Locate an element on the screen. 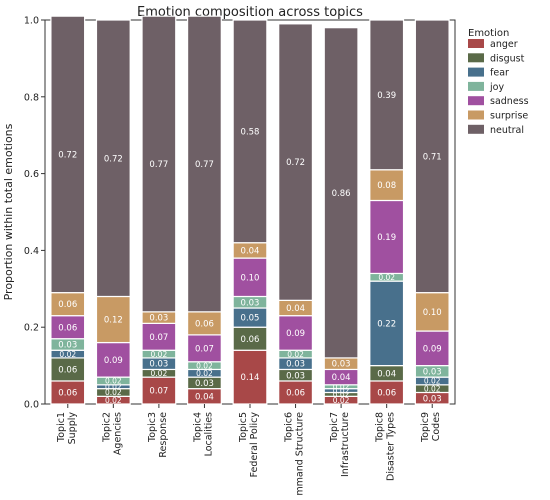  data-label-surprise: 0.10 is located at coordinates (432, 313).